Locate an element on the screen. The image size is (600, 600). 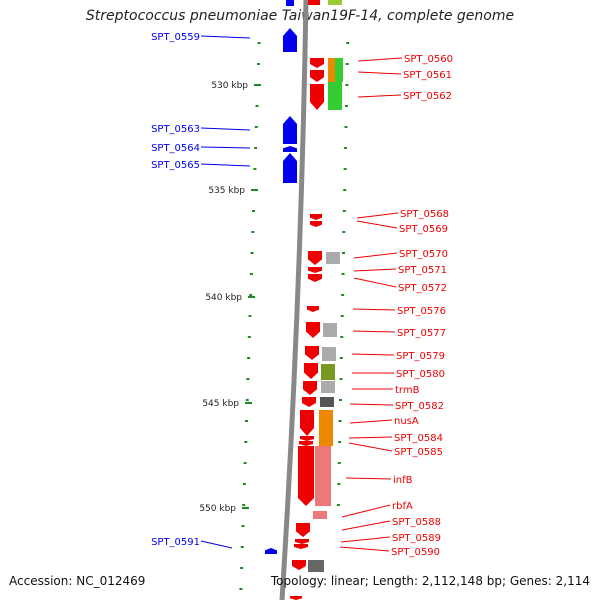
gene-label: rbfA is located at coordinates (402, 506).